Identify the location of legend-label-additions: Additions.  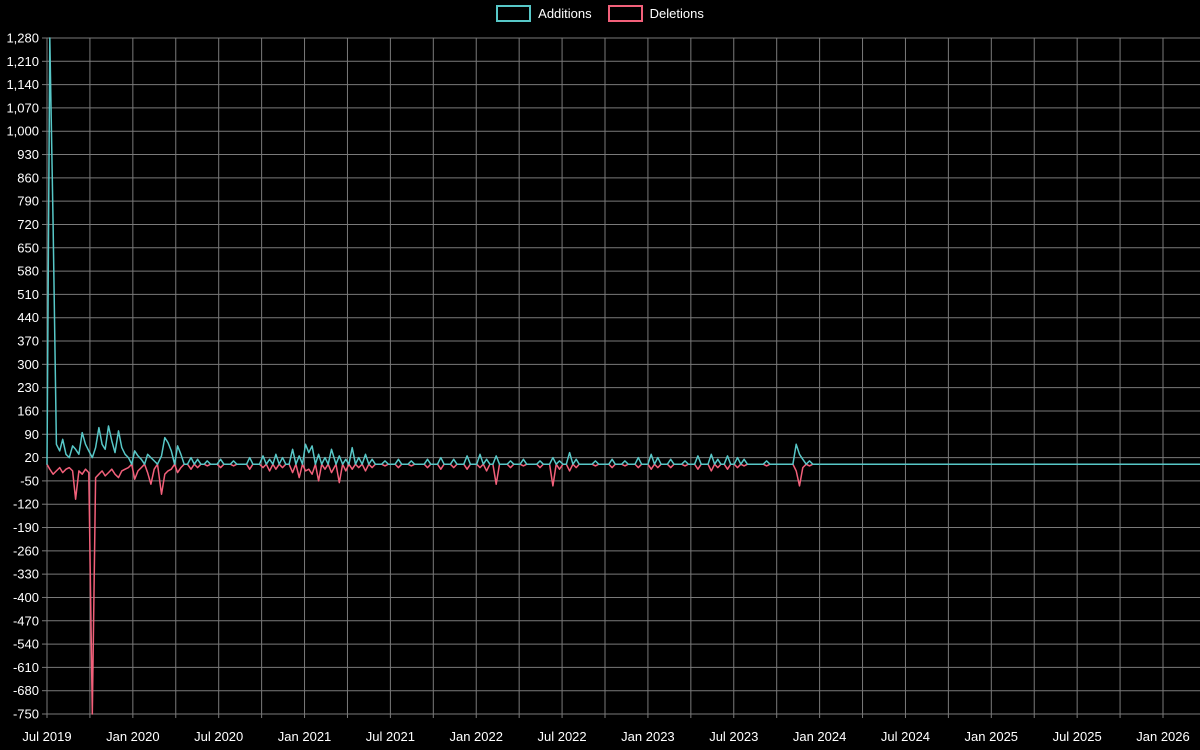
(565, 13).